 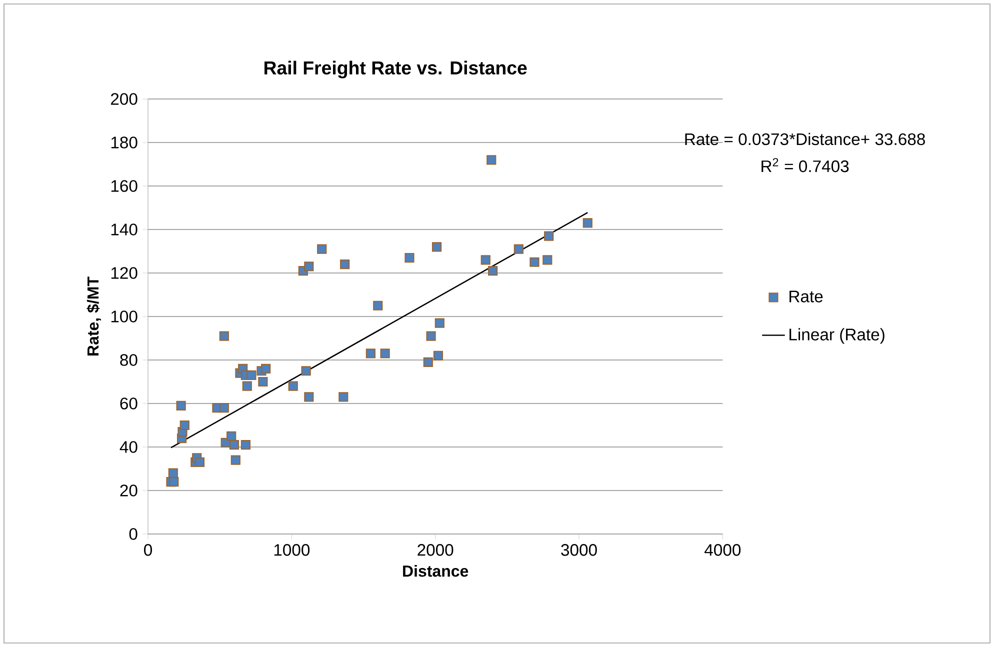 What do you see at coordinates (124, 273) in the screenshot?
I see `y-tick-label: 120` at bounding box center [124, 273].